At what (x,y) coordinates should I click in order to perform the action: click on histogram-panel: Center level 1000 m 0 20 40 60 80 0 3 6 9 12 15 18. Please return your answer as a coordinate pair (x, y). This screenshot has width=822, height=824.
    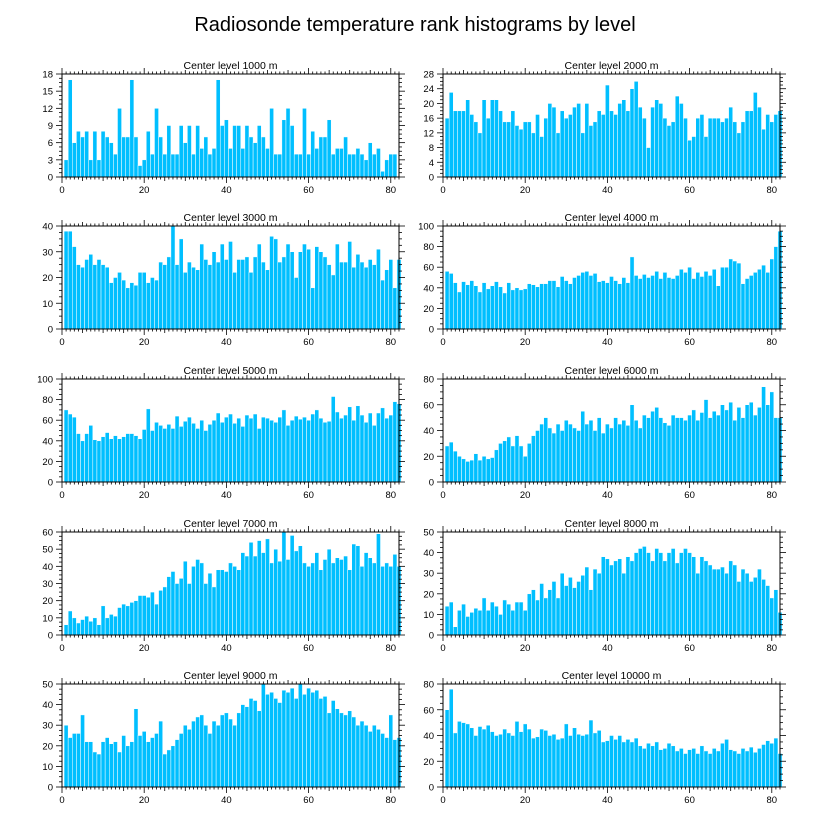
    Looking at the image, I should click on (223, 128).